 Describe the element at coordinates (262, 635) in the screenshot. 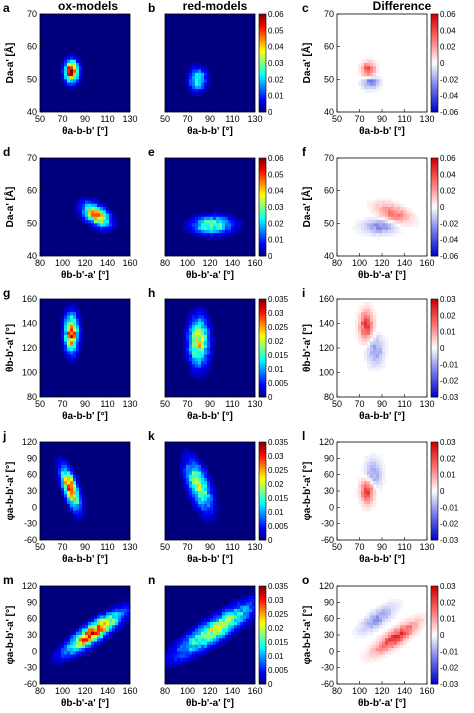

I see `colorbar-frame` at that location.